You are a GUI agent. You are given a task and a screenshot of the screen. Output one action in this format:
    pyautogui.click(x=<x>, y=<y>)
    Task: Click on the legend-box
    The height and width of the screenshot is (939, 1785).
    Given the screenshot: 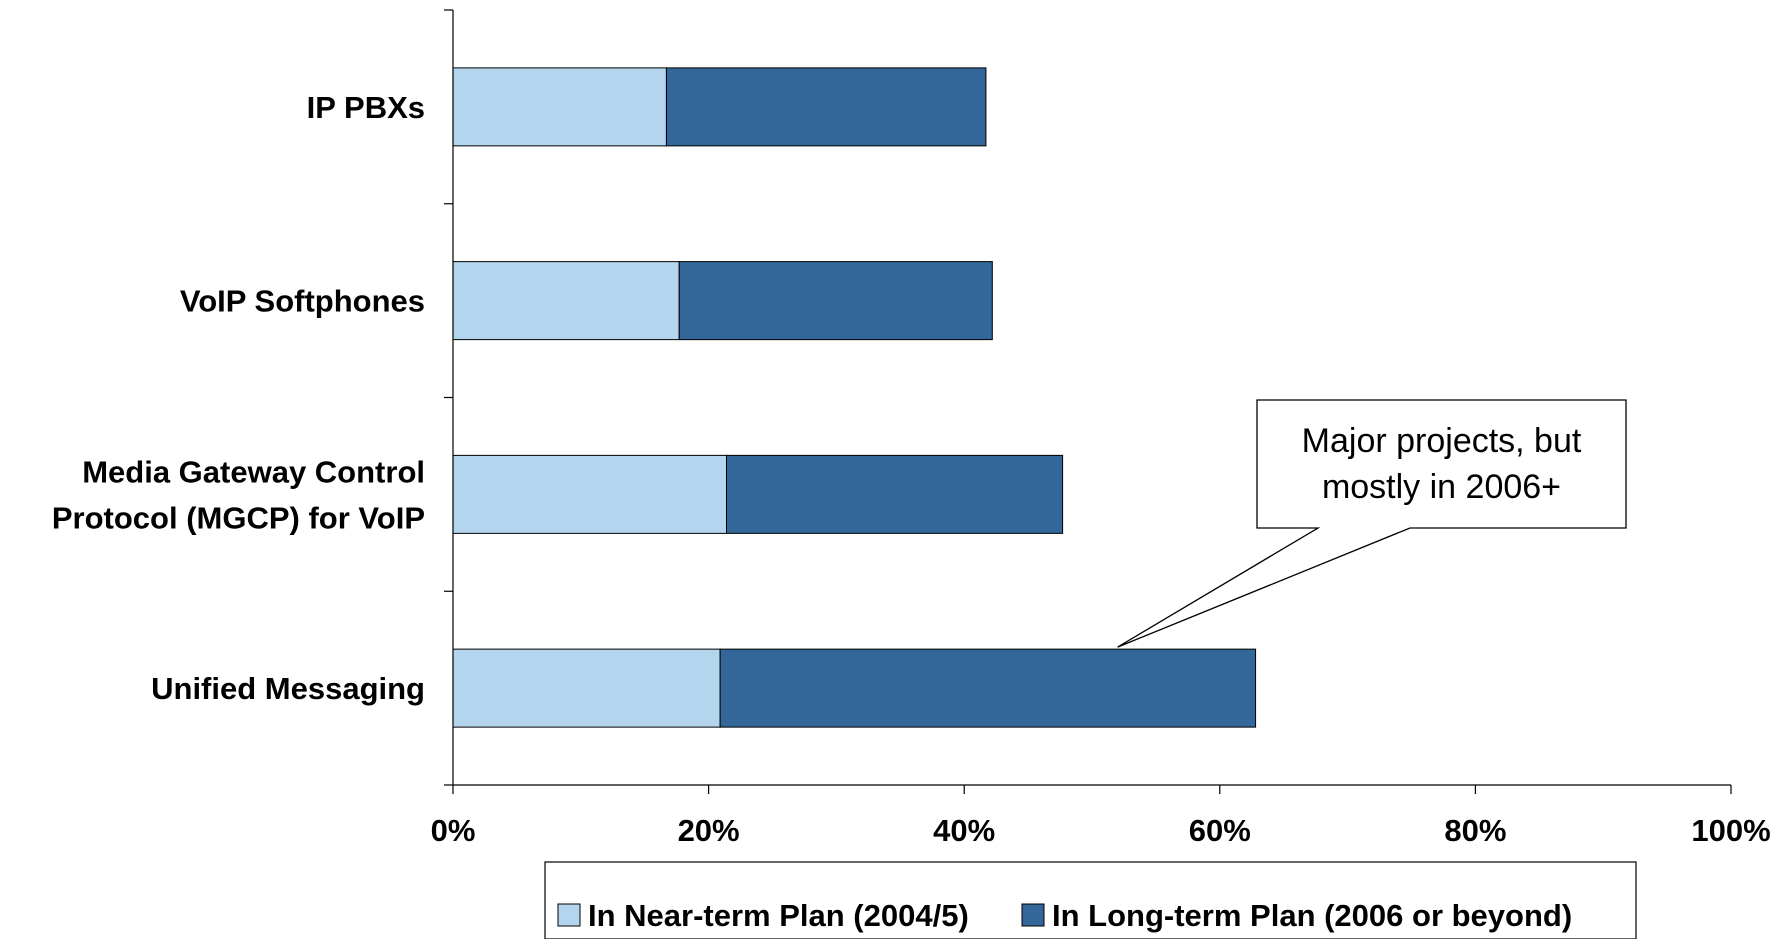 What is the action you would take?
    pyautogui.click(x=1090, y=900)
    